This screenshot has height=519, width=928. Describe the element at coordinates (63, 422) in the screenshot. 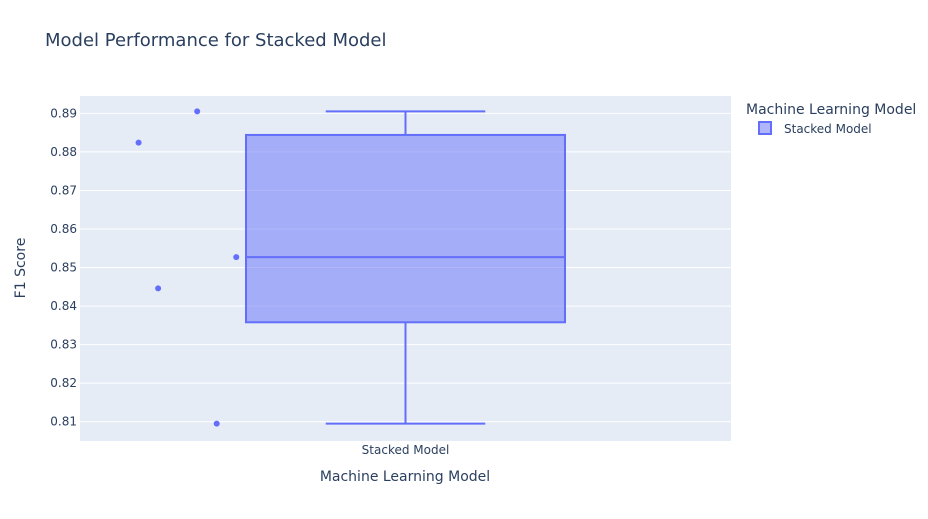

I see `y-tick-label: 0.81` at that location.